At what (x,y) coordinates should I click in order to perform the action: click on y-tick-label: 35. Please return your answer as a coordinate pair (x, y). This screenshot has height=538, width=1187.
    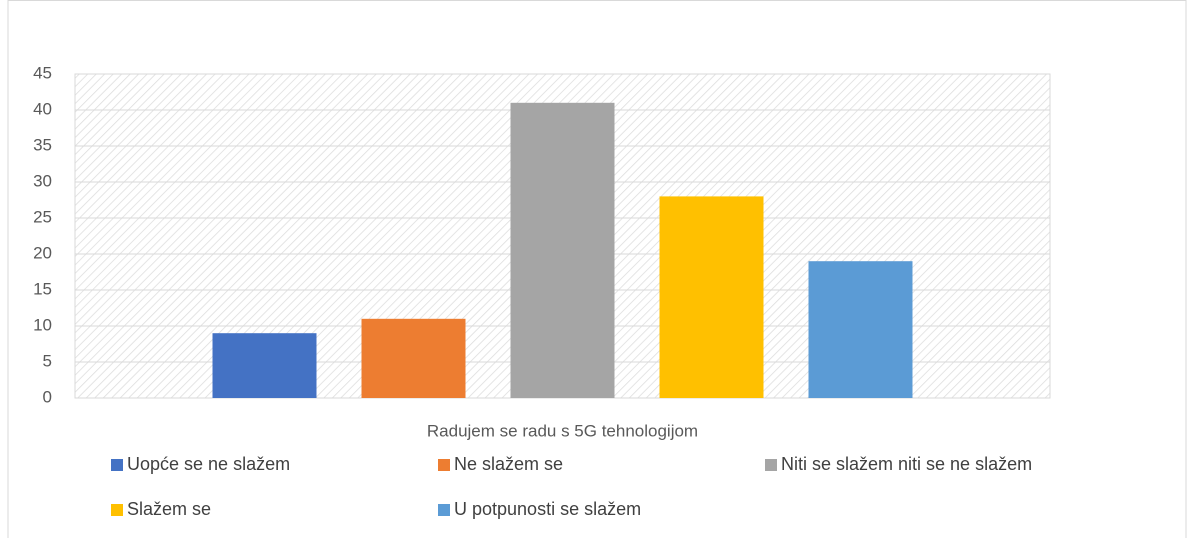
    Looking at the image, I should click on (42, 144).